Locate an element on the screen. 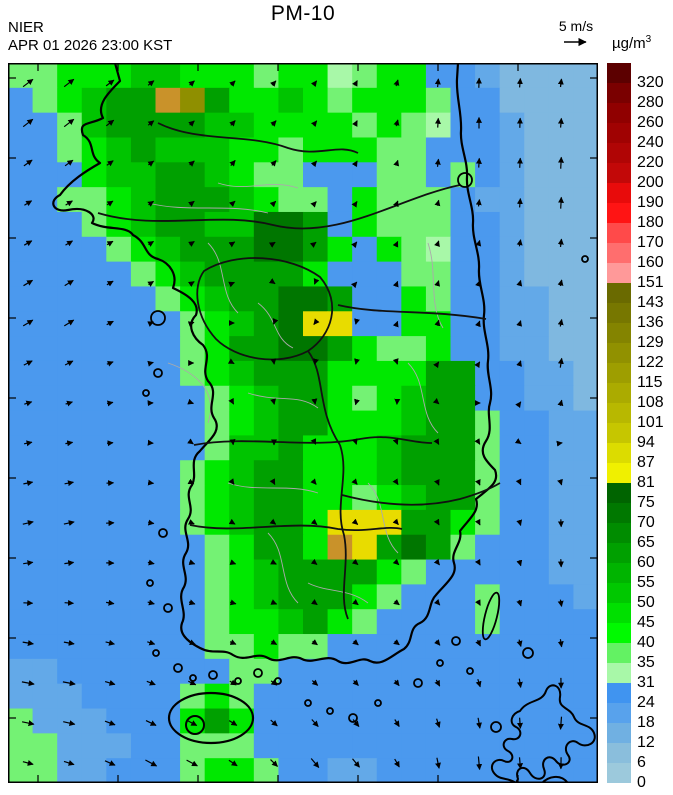 The height and width of the screenshot is (795, 673). wind-reference-arrow-icon is located at coordinates (575, 42).